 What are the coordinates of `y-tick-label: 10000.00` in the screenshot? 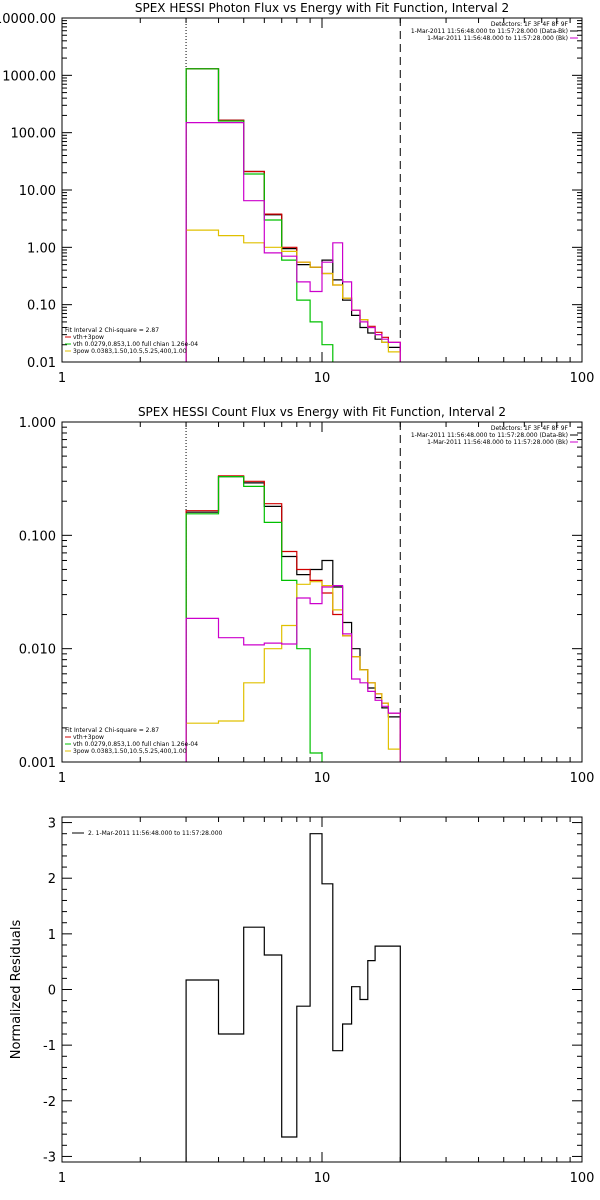 It's located at (28, 19).